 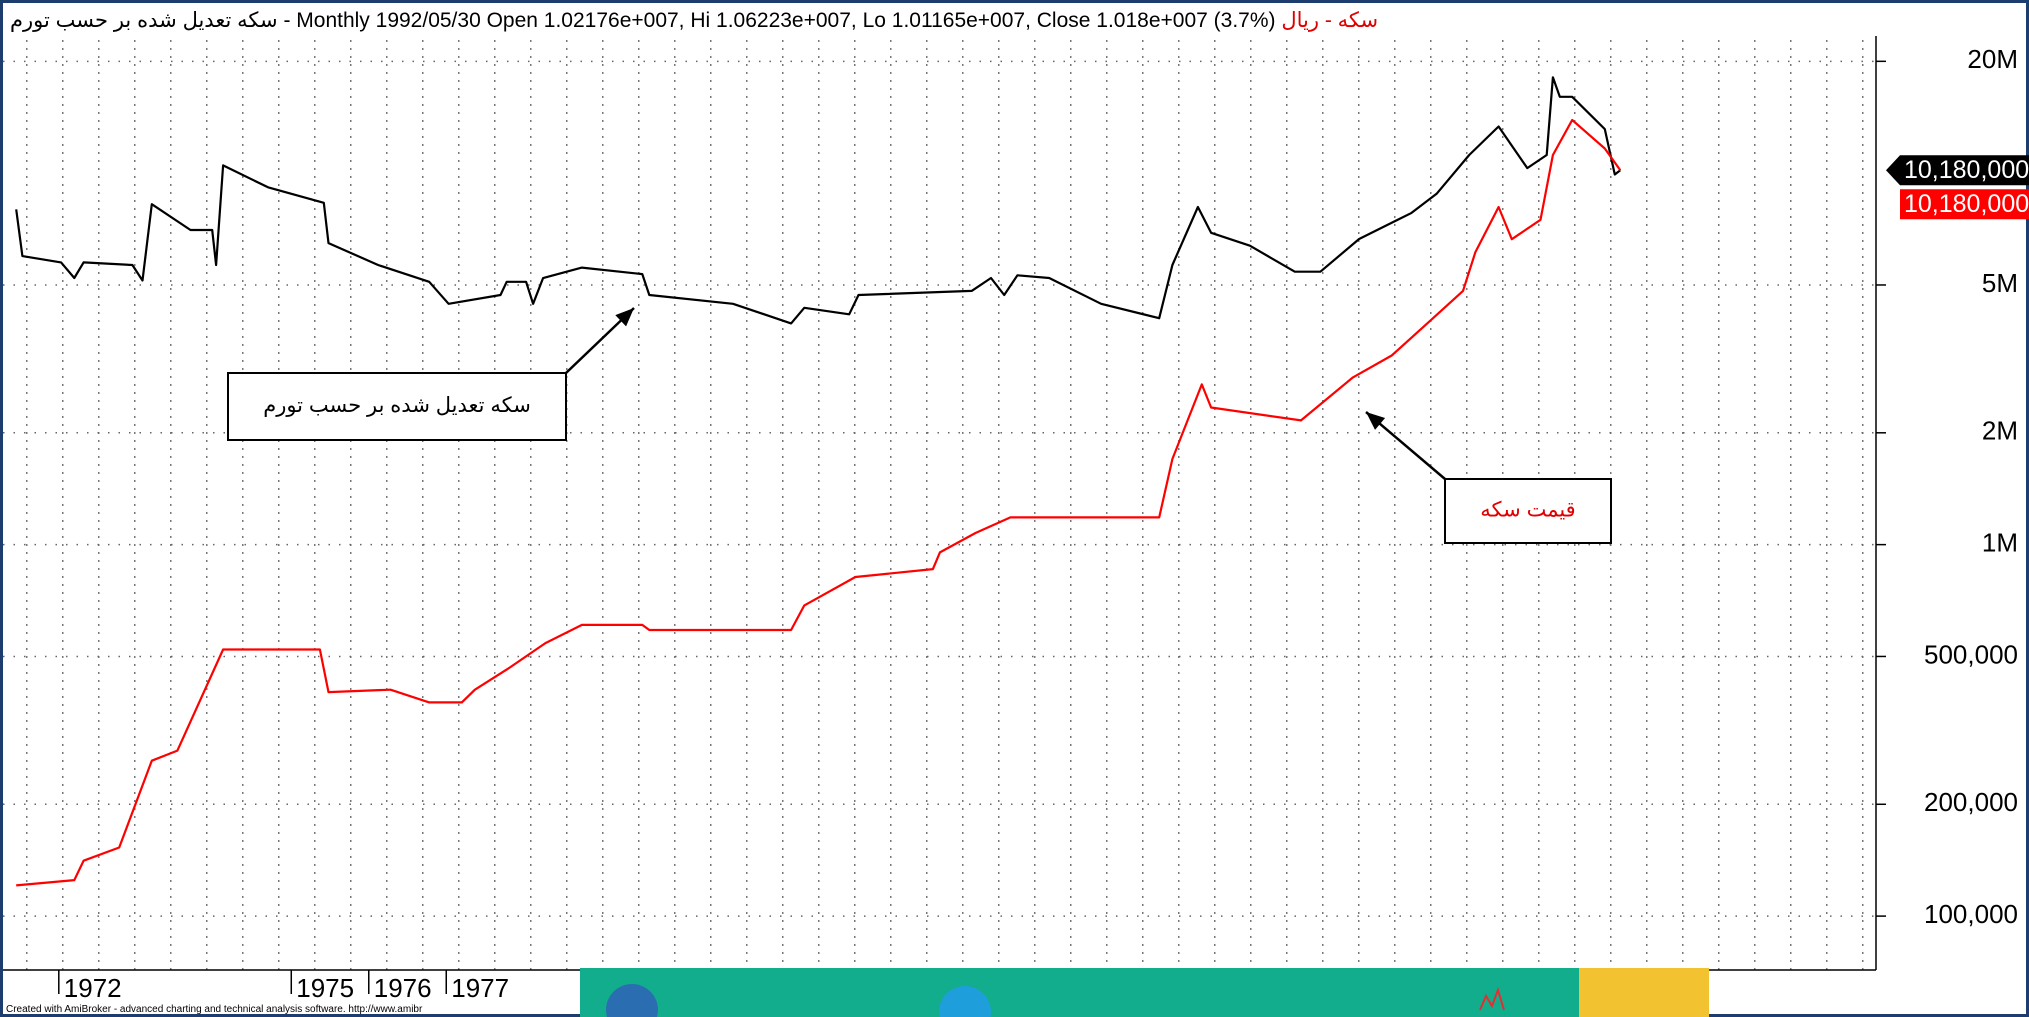 I want to click on annotation-label: سکه تعدیل شده بر حسب تورم, so click(x=397, y=405).